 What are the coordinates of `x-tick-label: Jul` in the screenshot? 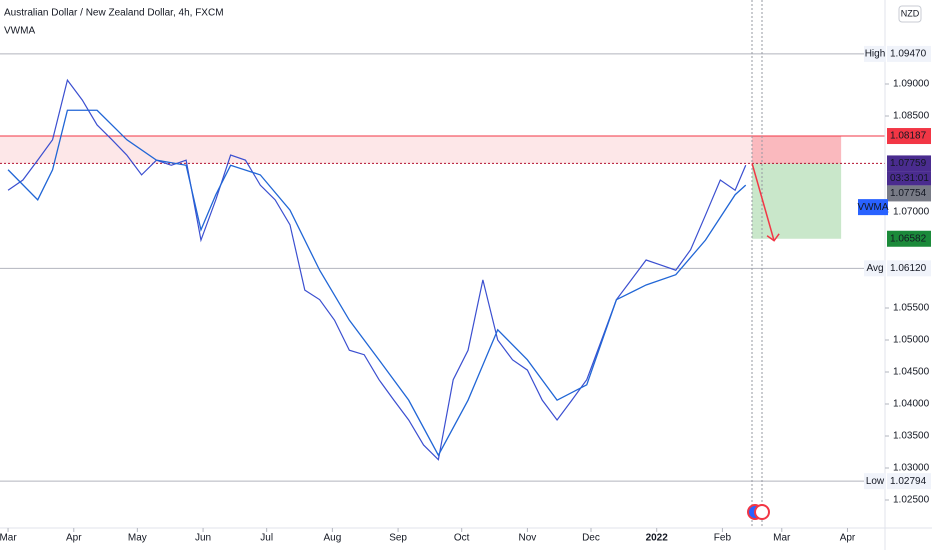 It's located at (266, 538).